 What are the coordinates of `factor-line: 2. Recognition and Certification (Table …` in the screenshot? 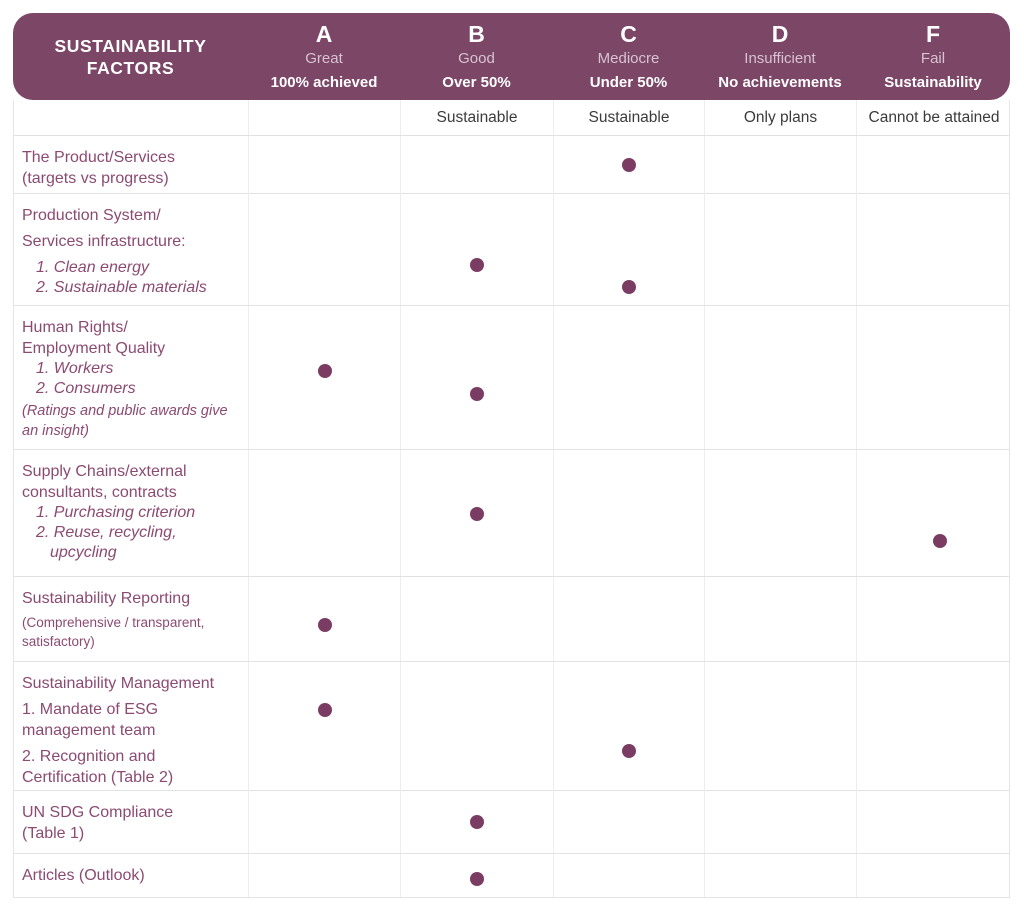 It's located at (98, 767).